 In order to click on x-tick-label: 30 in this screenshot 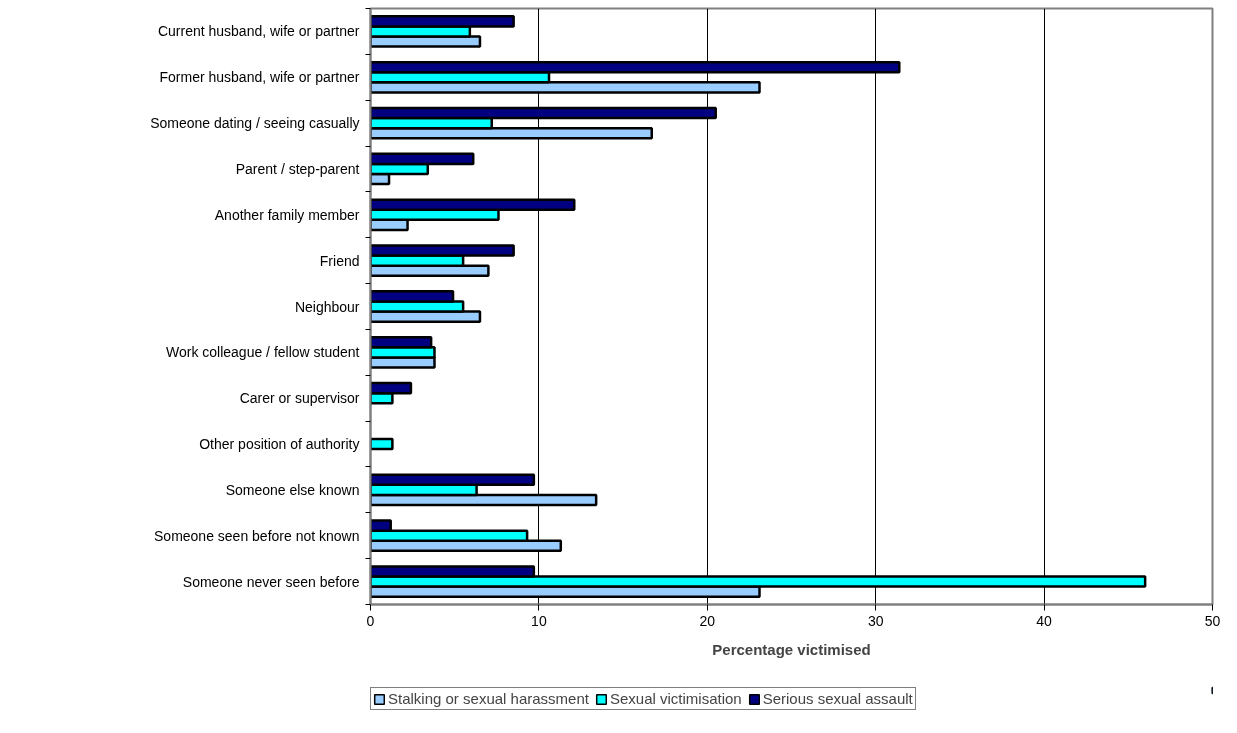, I will do `click(875, 620)`.